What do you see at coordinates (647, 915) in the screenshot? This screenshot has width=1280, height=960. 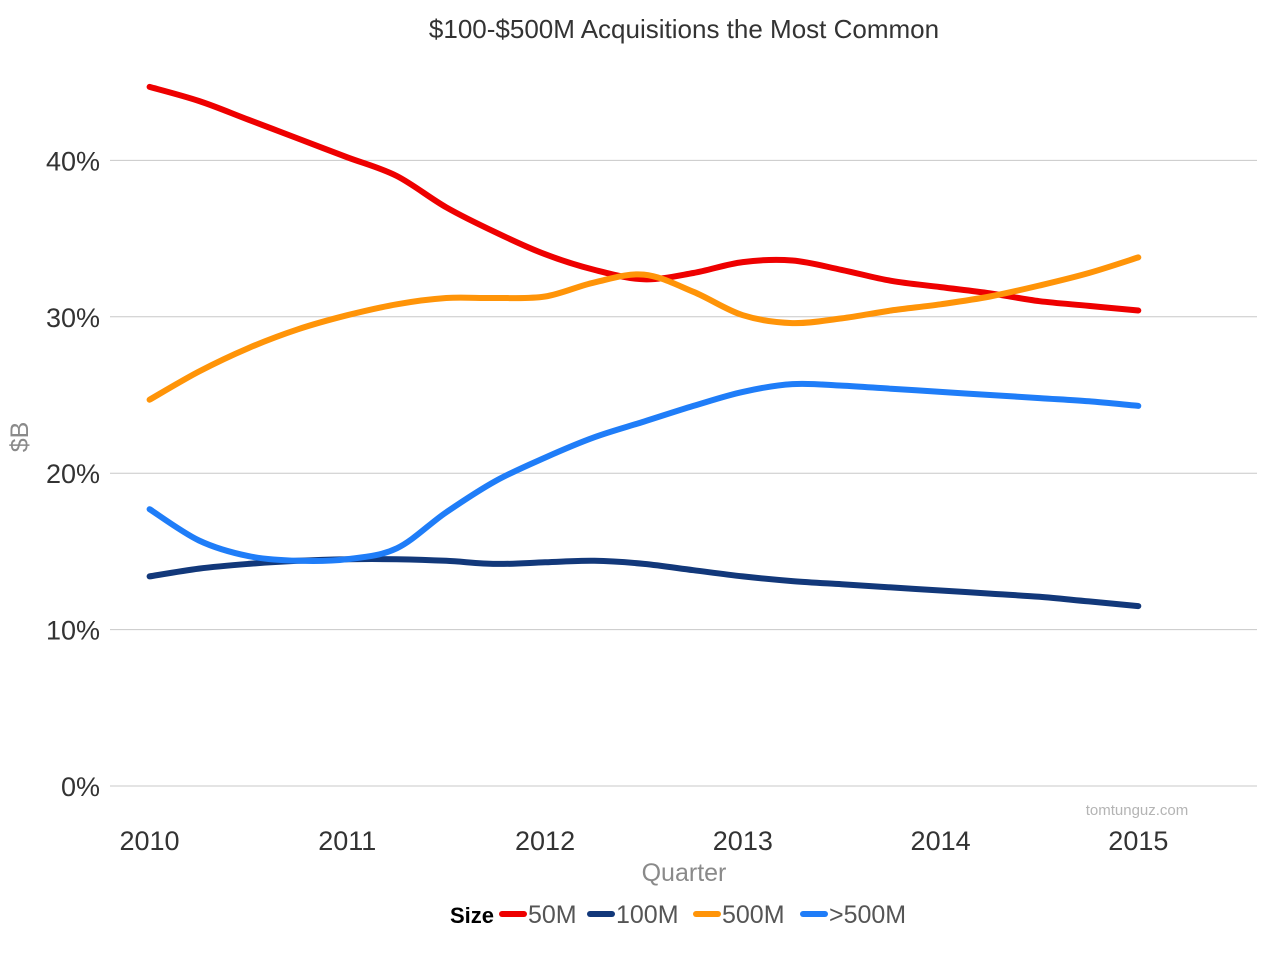 I see `legend-label-100m: 100M` at bounding box center [647, 915].